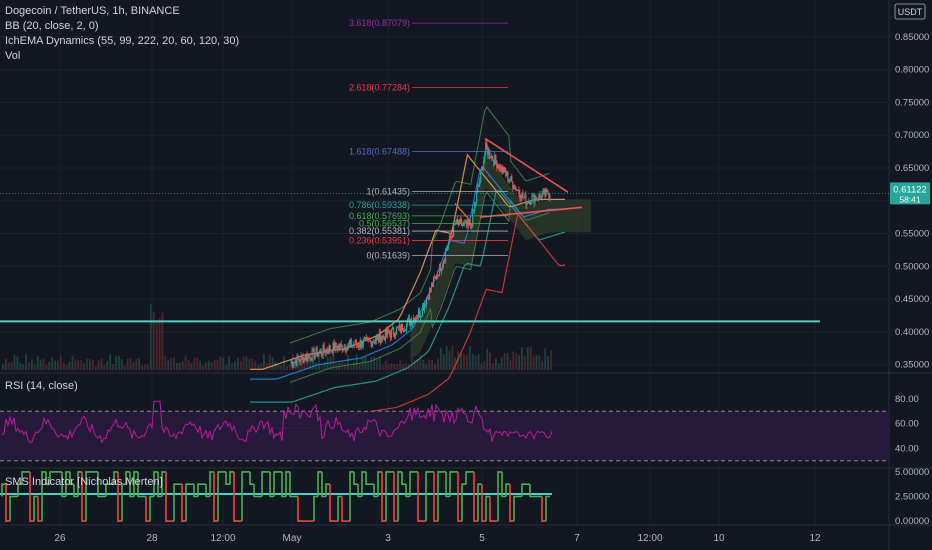 The image size is (932, 550). What do you see at coordinates (52, 26) in the screenshot?
I see `bb-legend: BB (20, close, 2, 0)` at bounding box center [52, 26].